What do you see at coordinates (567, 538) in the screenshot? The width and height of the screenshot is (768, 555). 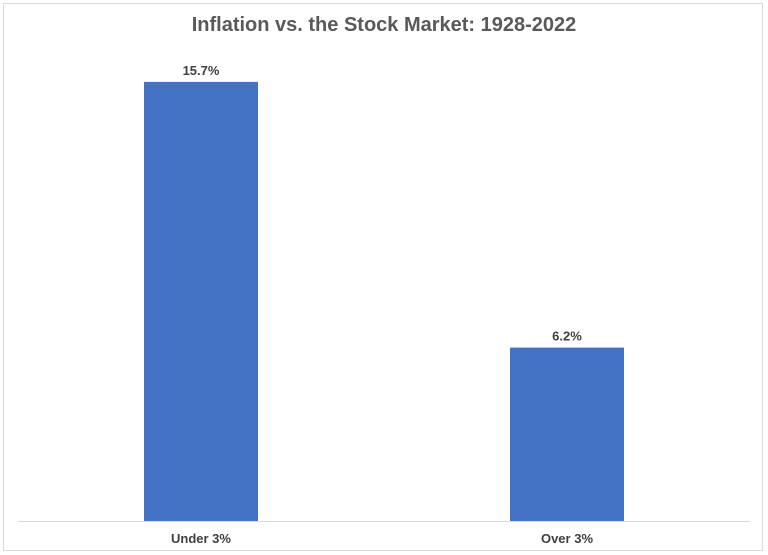 I see `x-tick-label-1: Over 3%` at bounding box center [567, 538].